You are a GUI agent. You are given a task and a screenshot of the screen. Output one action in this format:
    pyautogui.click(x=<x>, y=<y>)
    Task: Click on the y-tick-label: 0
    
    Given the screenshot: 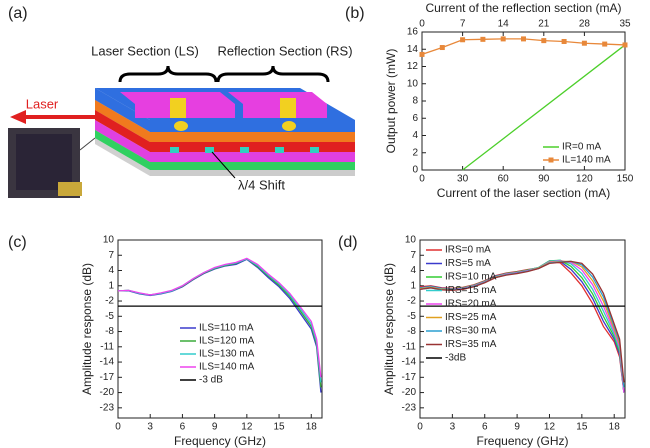 What is the action you would take?
    pyautogui.click(x=415, y=170)
    